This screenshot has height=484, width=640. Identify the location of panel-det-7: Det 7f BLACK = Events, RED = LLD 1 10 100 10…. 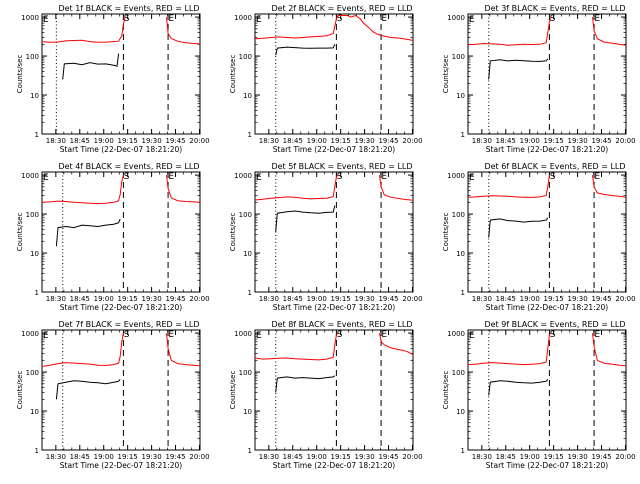
(113, 395).